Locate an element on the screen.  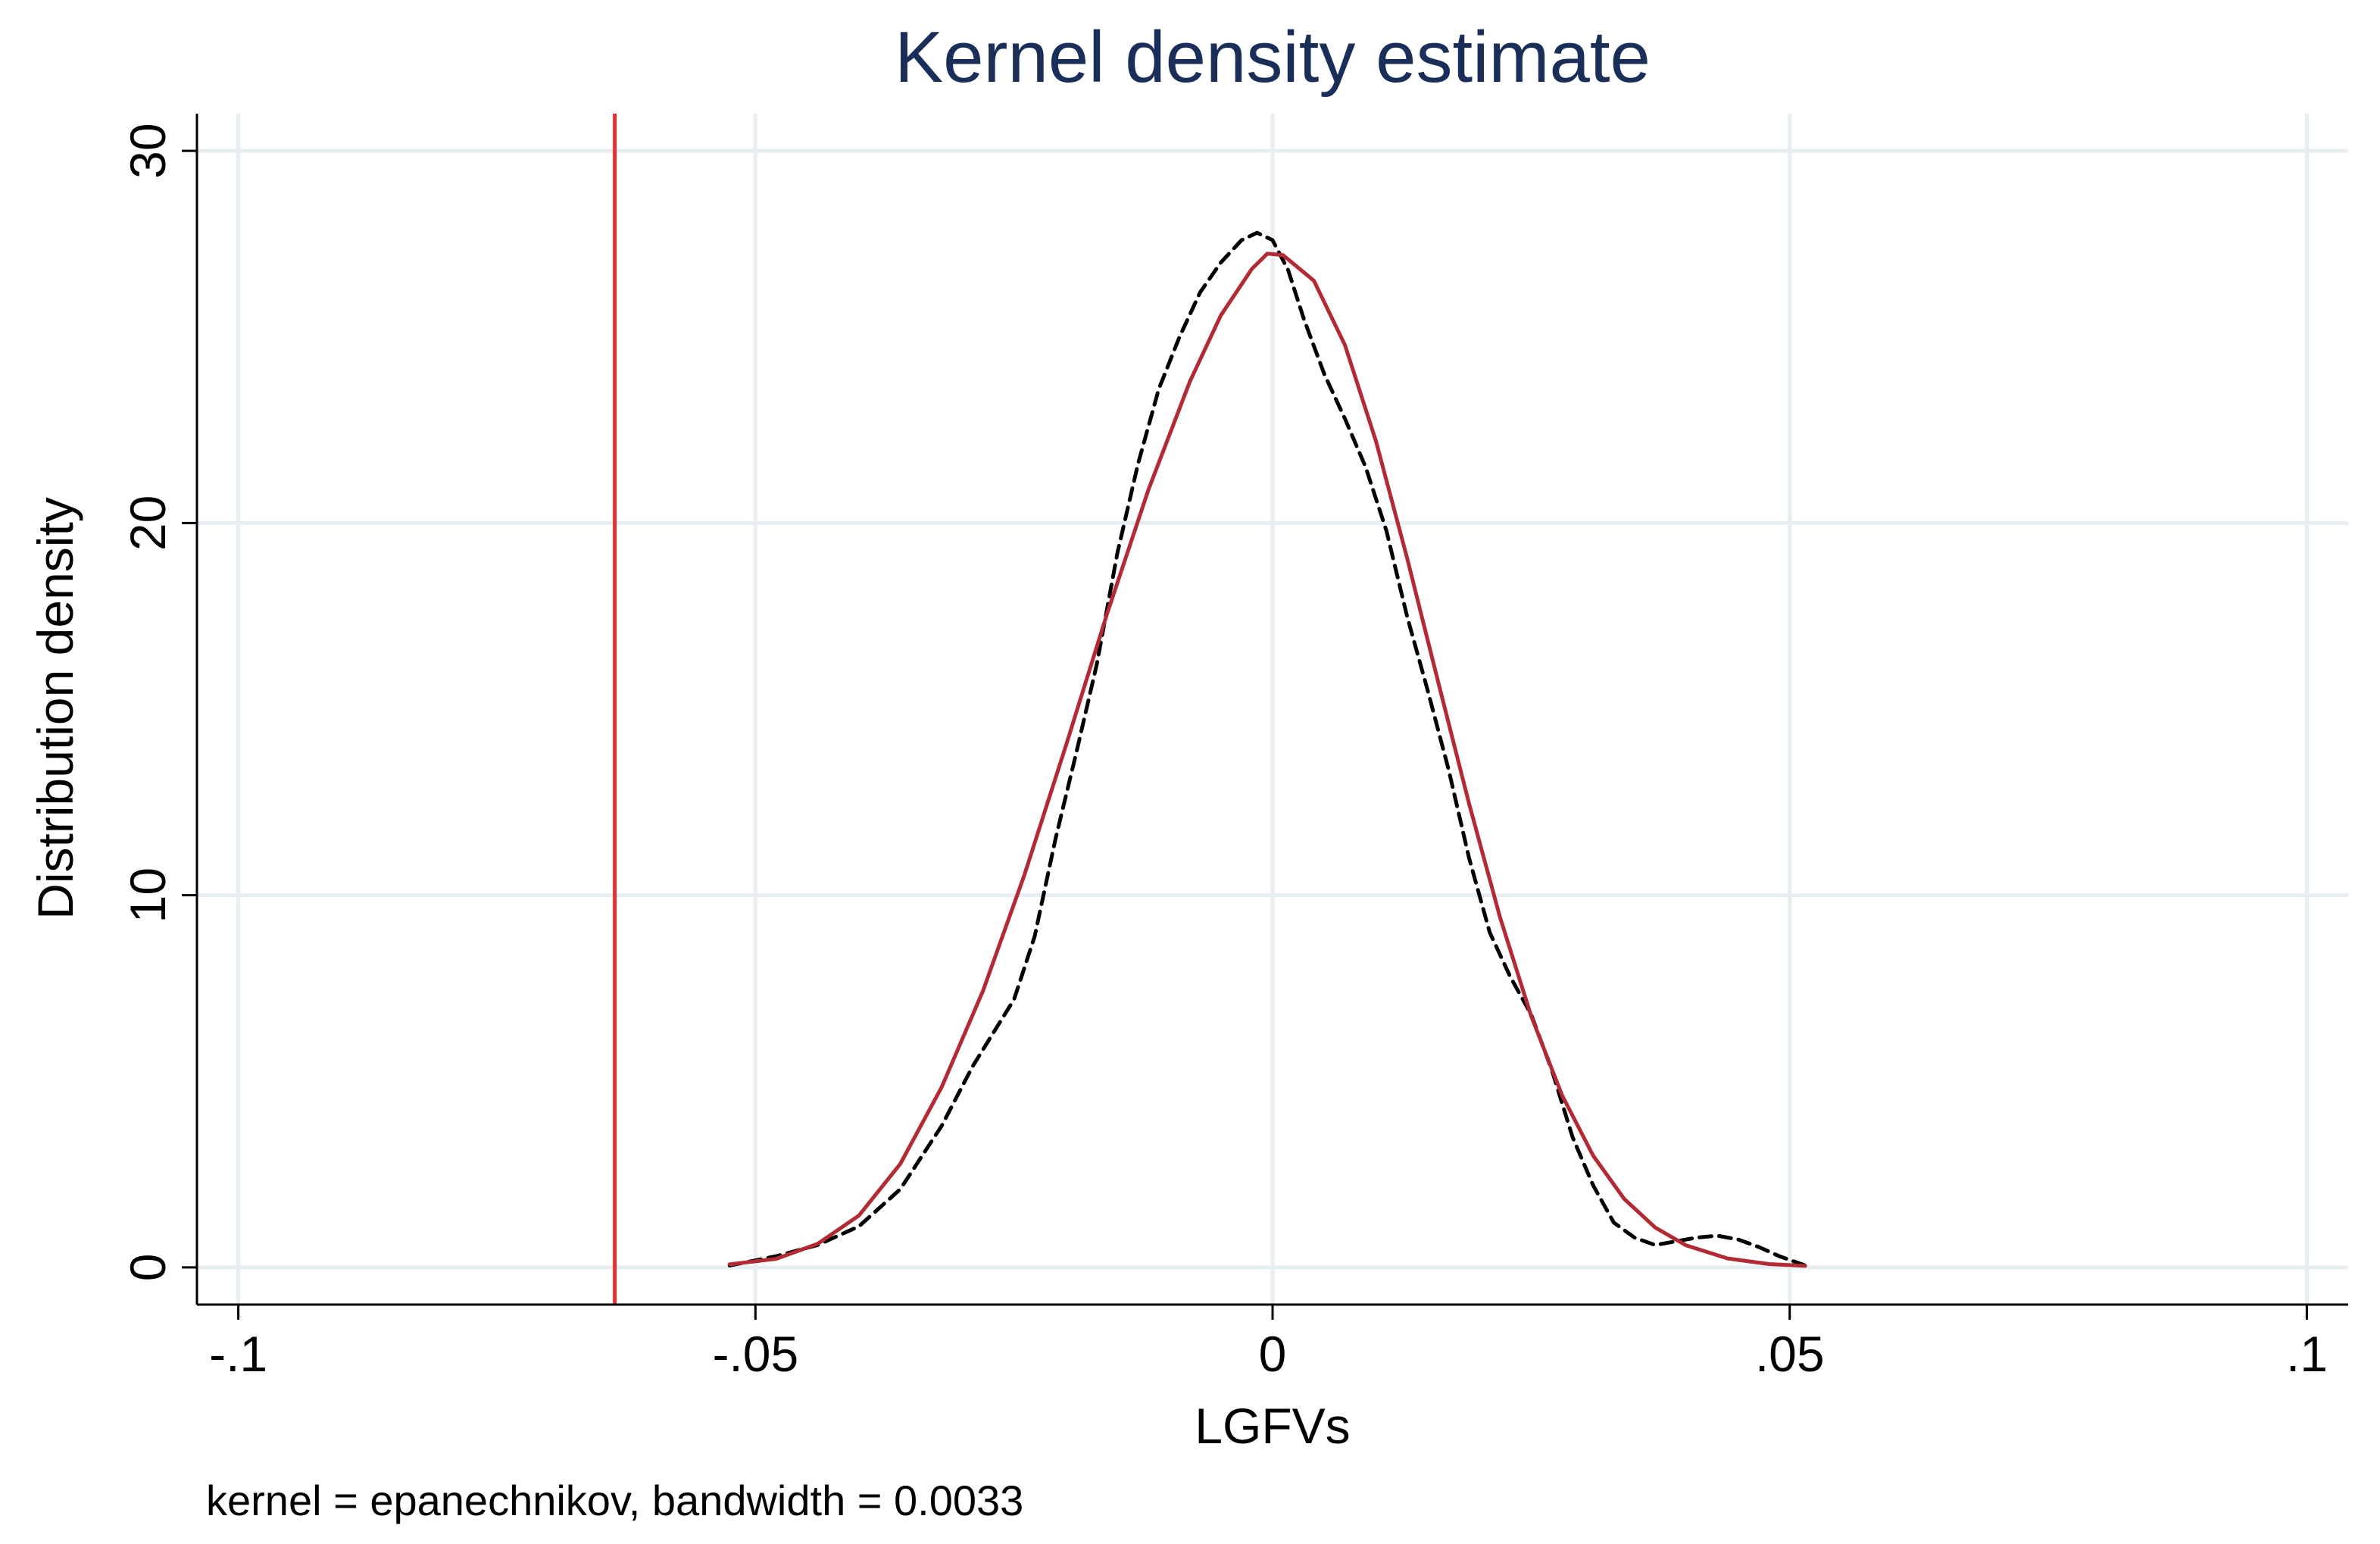
chart-title: Kernel density estimate is located at coordinates (1273, 57).